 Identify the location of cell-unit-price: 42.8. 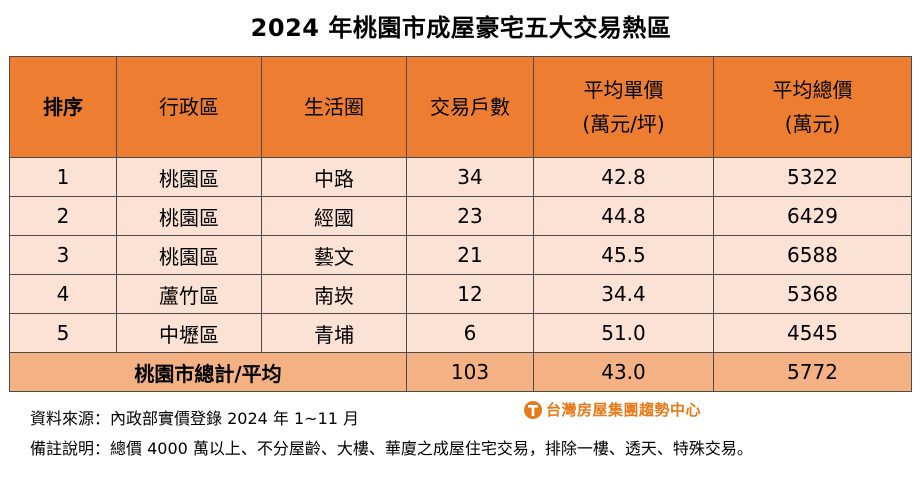
(623, 177).